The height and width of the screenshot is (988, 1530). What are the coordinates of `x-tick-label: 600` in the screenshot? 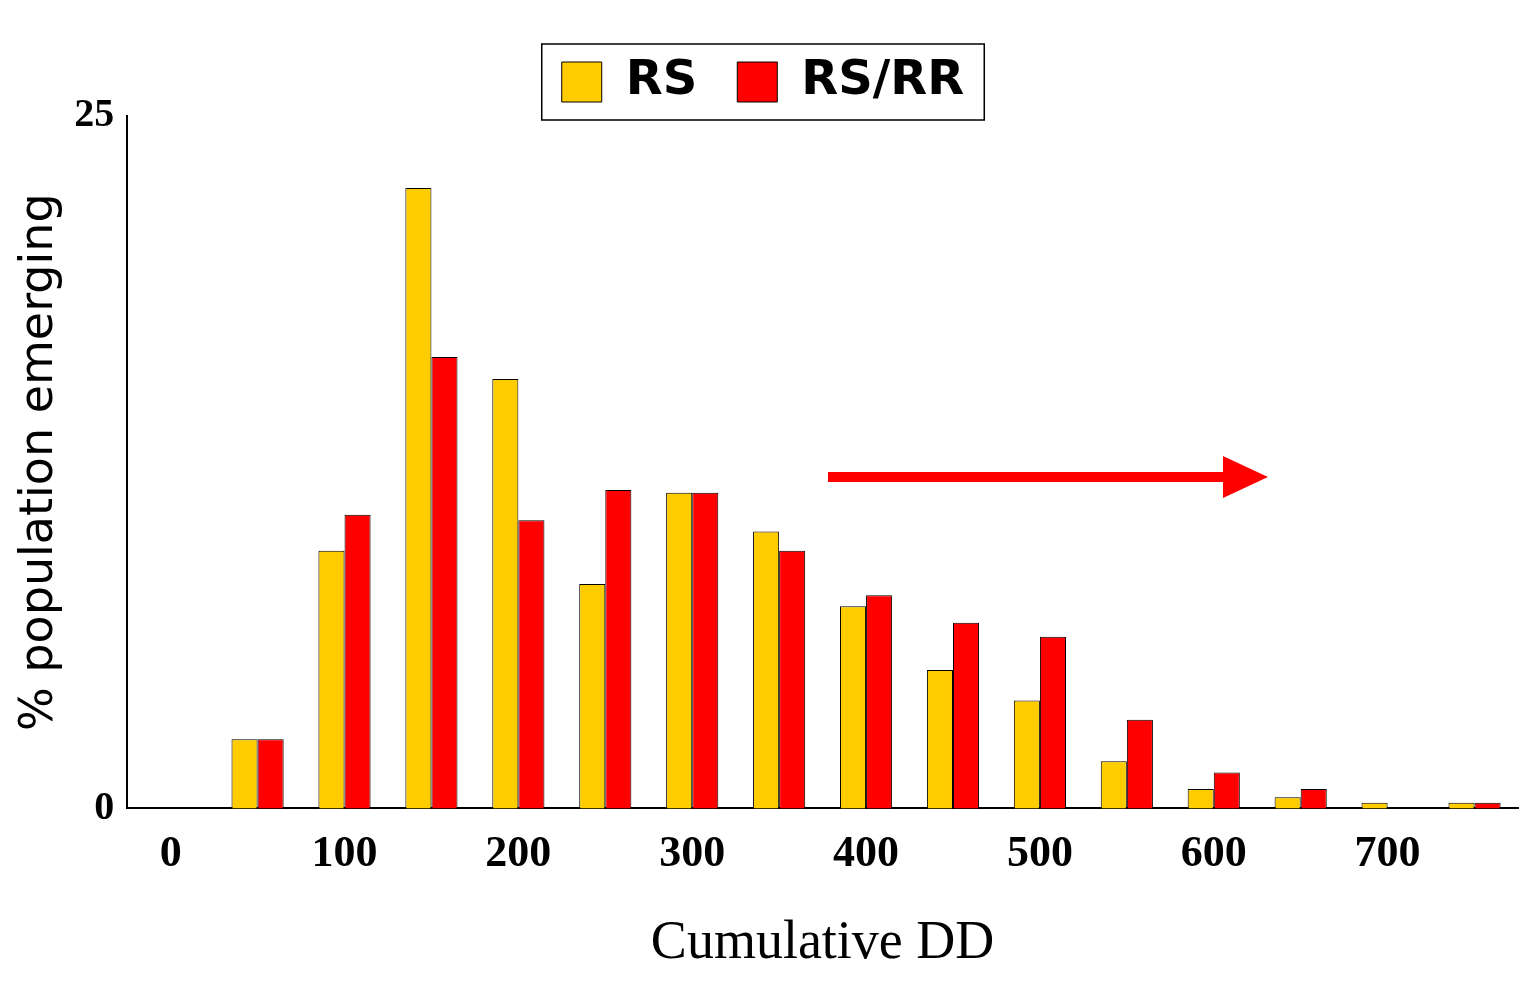 It's located at (1213, 852).